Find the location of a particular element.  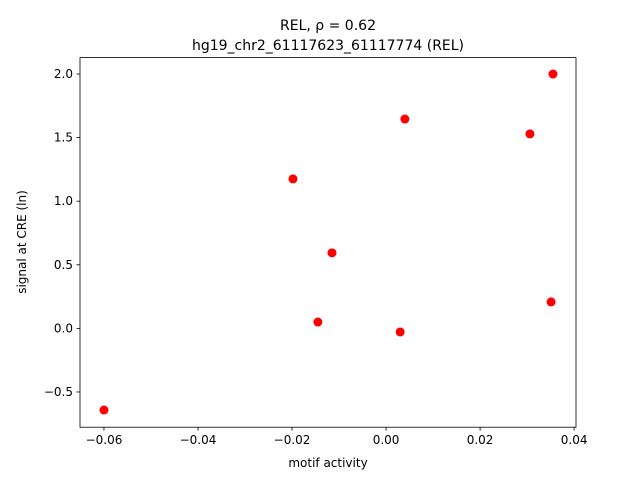

x-tick-label: −0.06 is located at coordinates (104, 440).